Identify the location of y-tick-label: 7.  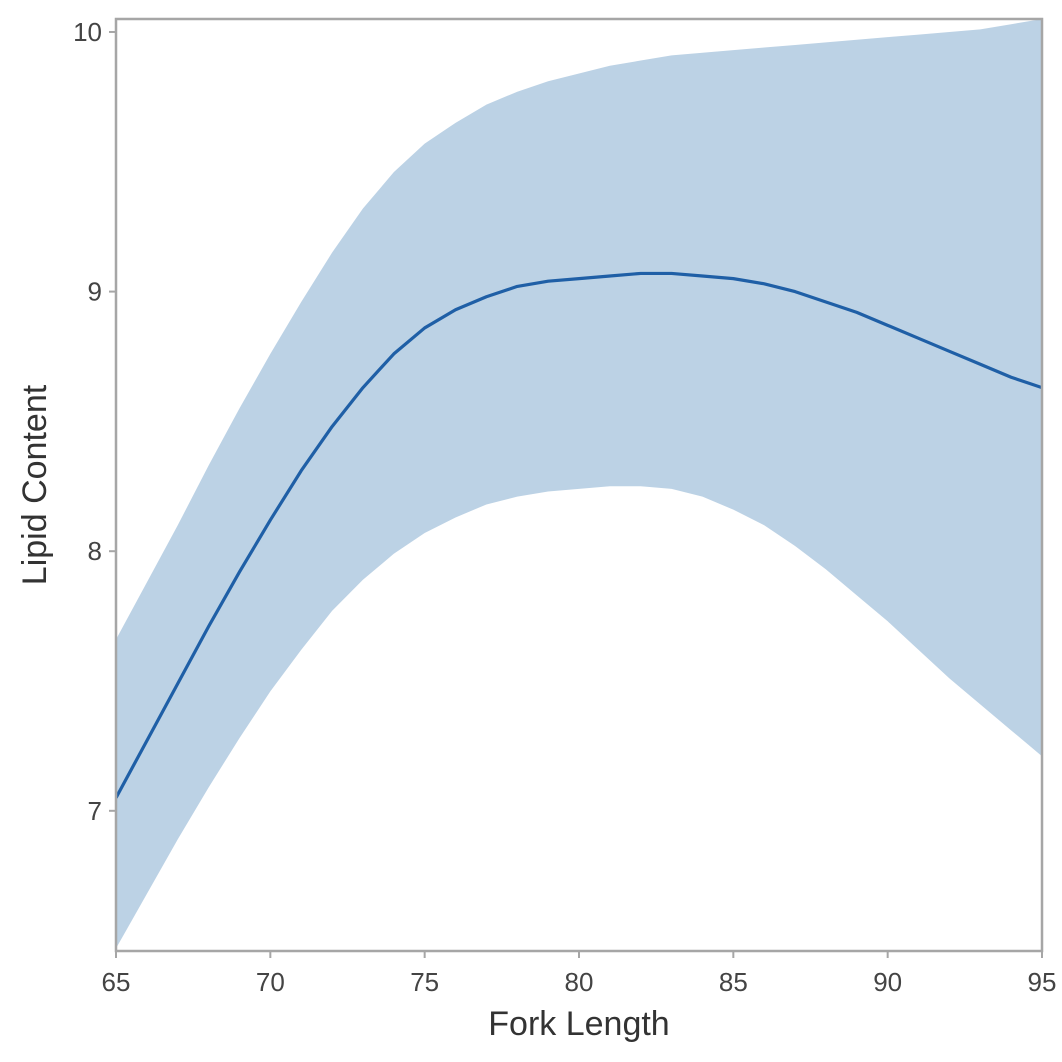
(95, 811).